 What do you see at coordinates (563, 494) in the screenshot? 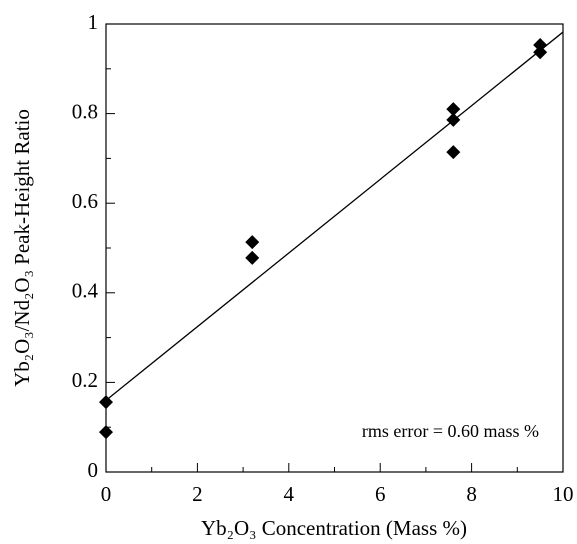
I see `x-tick-label: 10` at bounding box center [563, 494].